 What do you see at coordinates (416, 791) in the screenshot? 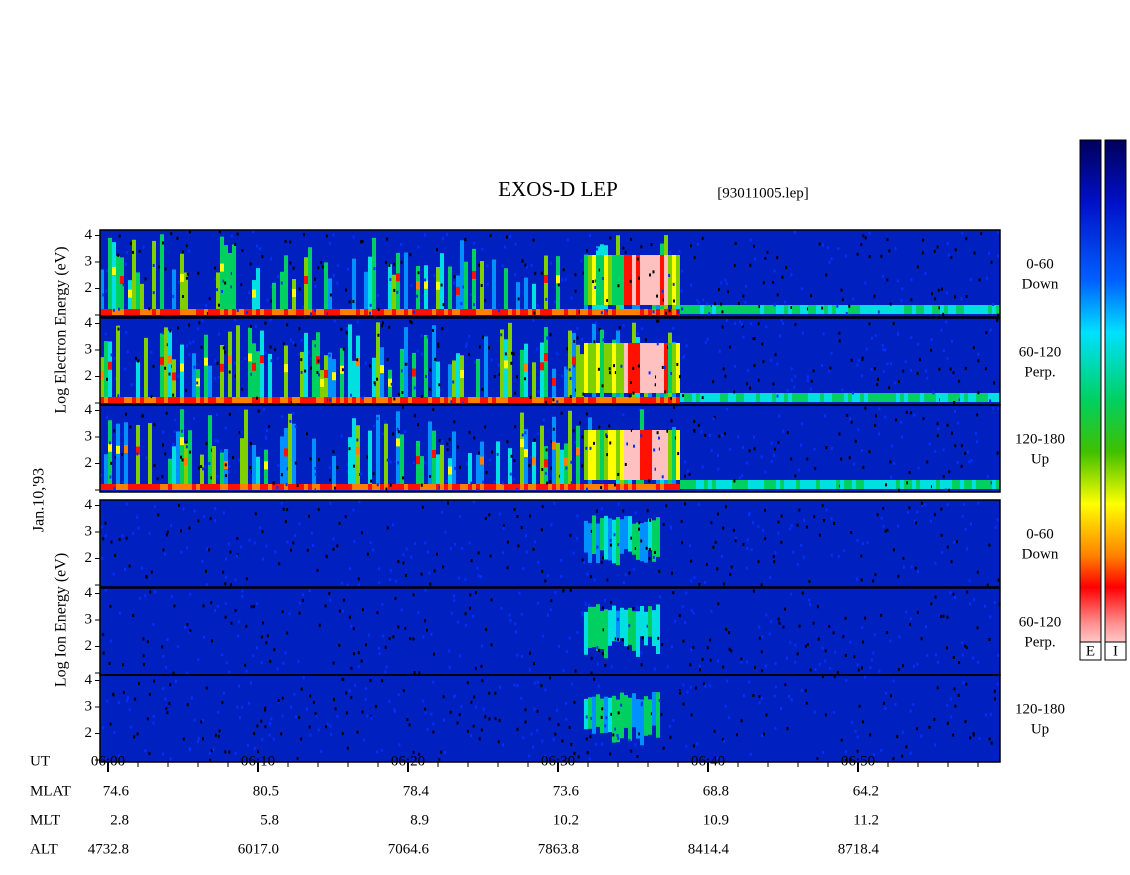
I see `orbit-value: 78.4` at bounding box center [416, 791].